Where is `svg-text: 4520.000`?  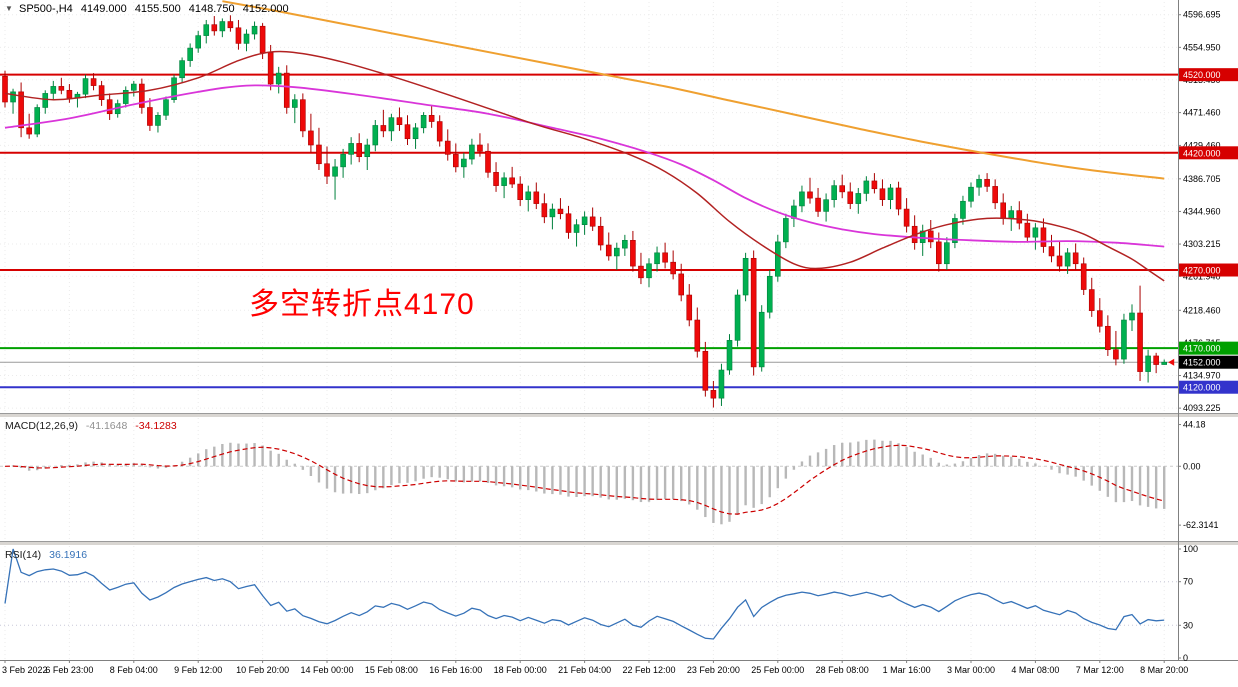 svg-text: 4520.000 is located at coordinates (1202, 75).